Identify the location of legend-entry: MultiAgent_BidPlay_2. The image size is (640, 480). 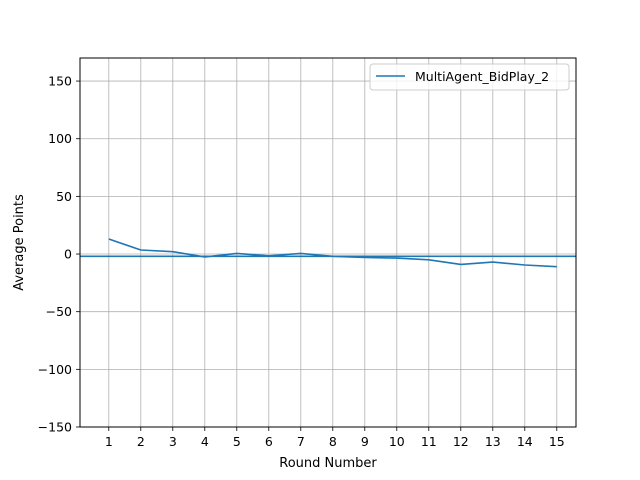
(482, 76).